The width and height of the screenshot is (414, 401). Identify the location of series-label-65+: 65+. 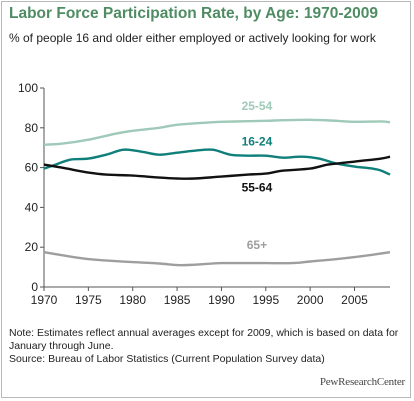
(257, 245).